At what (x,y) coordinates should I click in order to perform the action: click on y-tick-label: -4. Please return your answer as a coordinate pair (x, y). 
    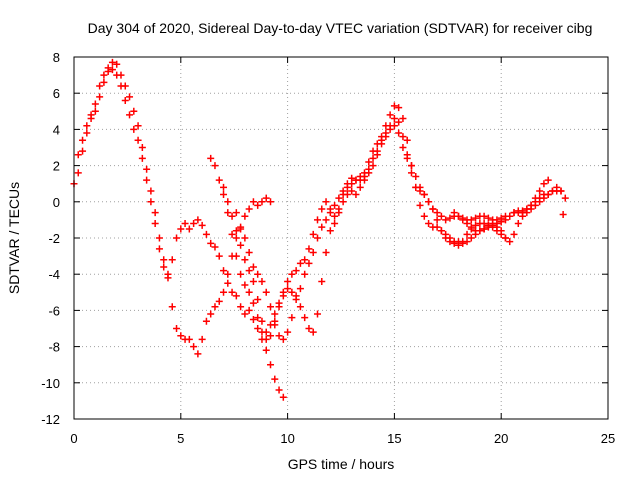
    Looking at the image, I should click on (54, 274).